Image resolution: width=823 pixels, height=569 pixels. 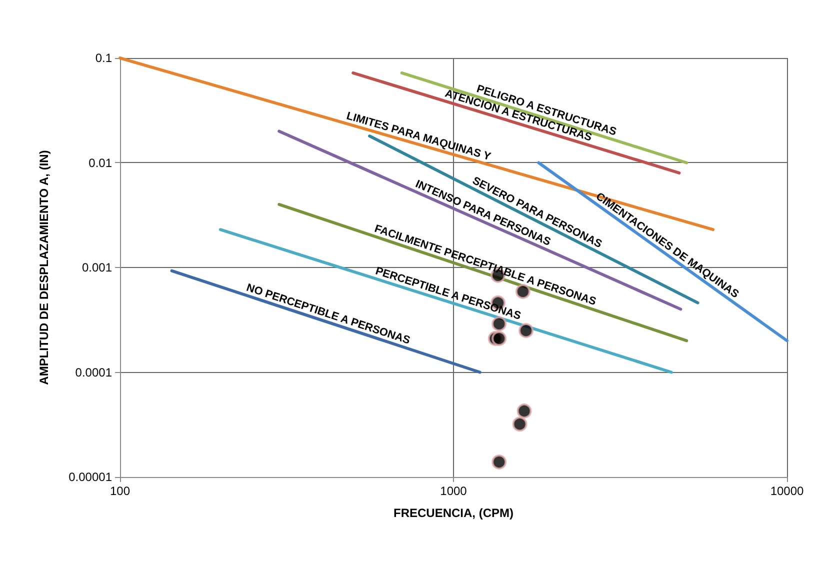 I want to click on x-axis-title: FRECUENCIA, (CPM), so click(x=454, y=513).